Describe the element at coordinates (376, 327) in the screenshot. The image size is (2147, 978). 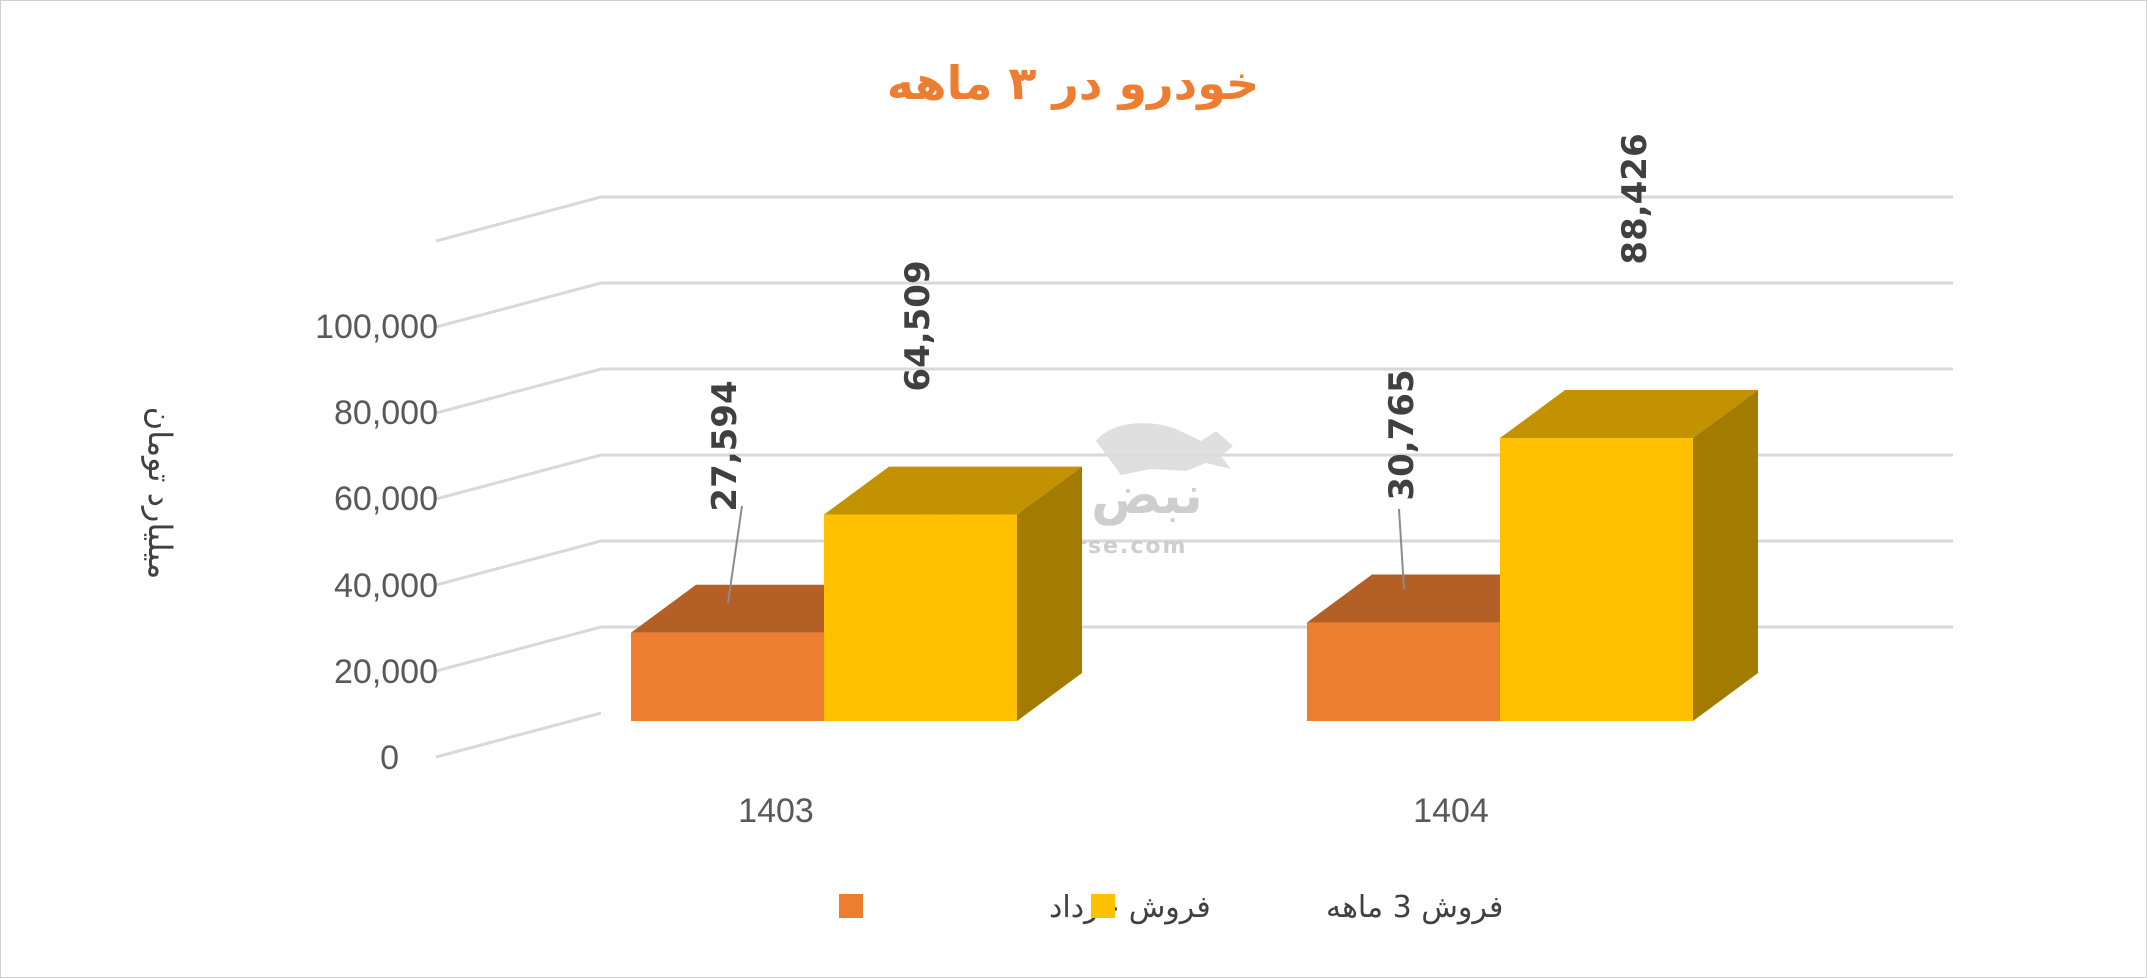
I see `y-tick-label: 100,000` at that location.